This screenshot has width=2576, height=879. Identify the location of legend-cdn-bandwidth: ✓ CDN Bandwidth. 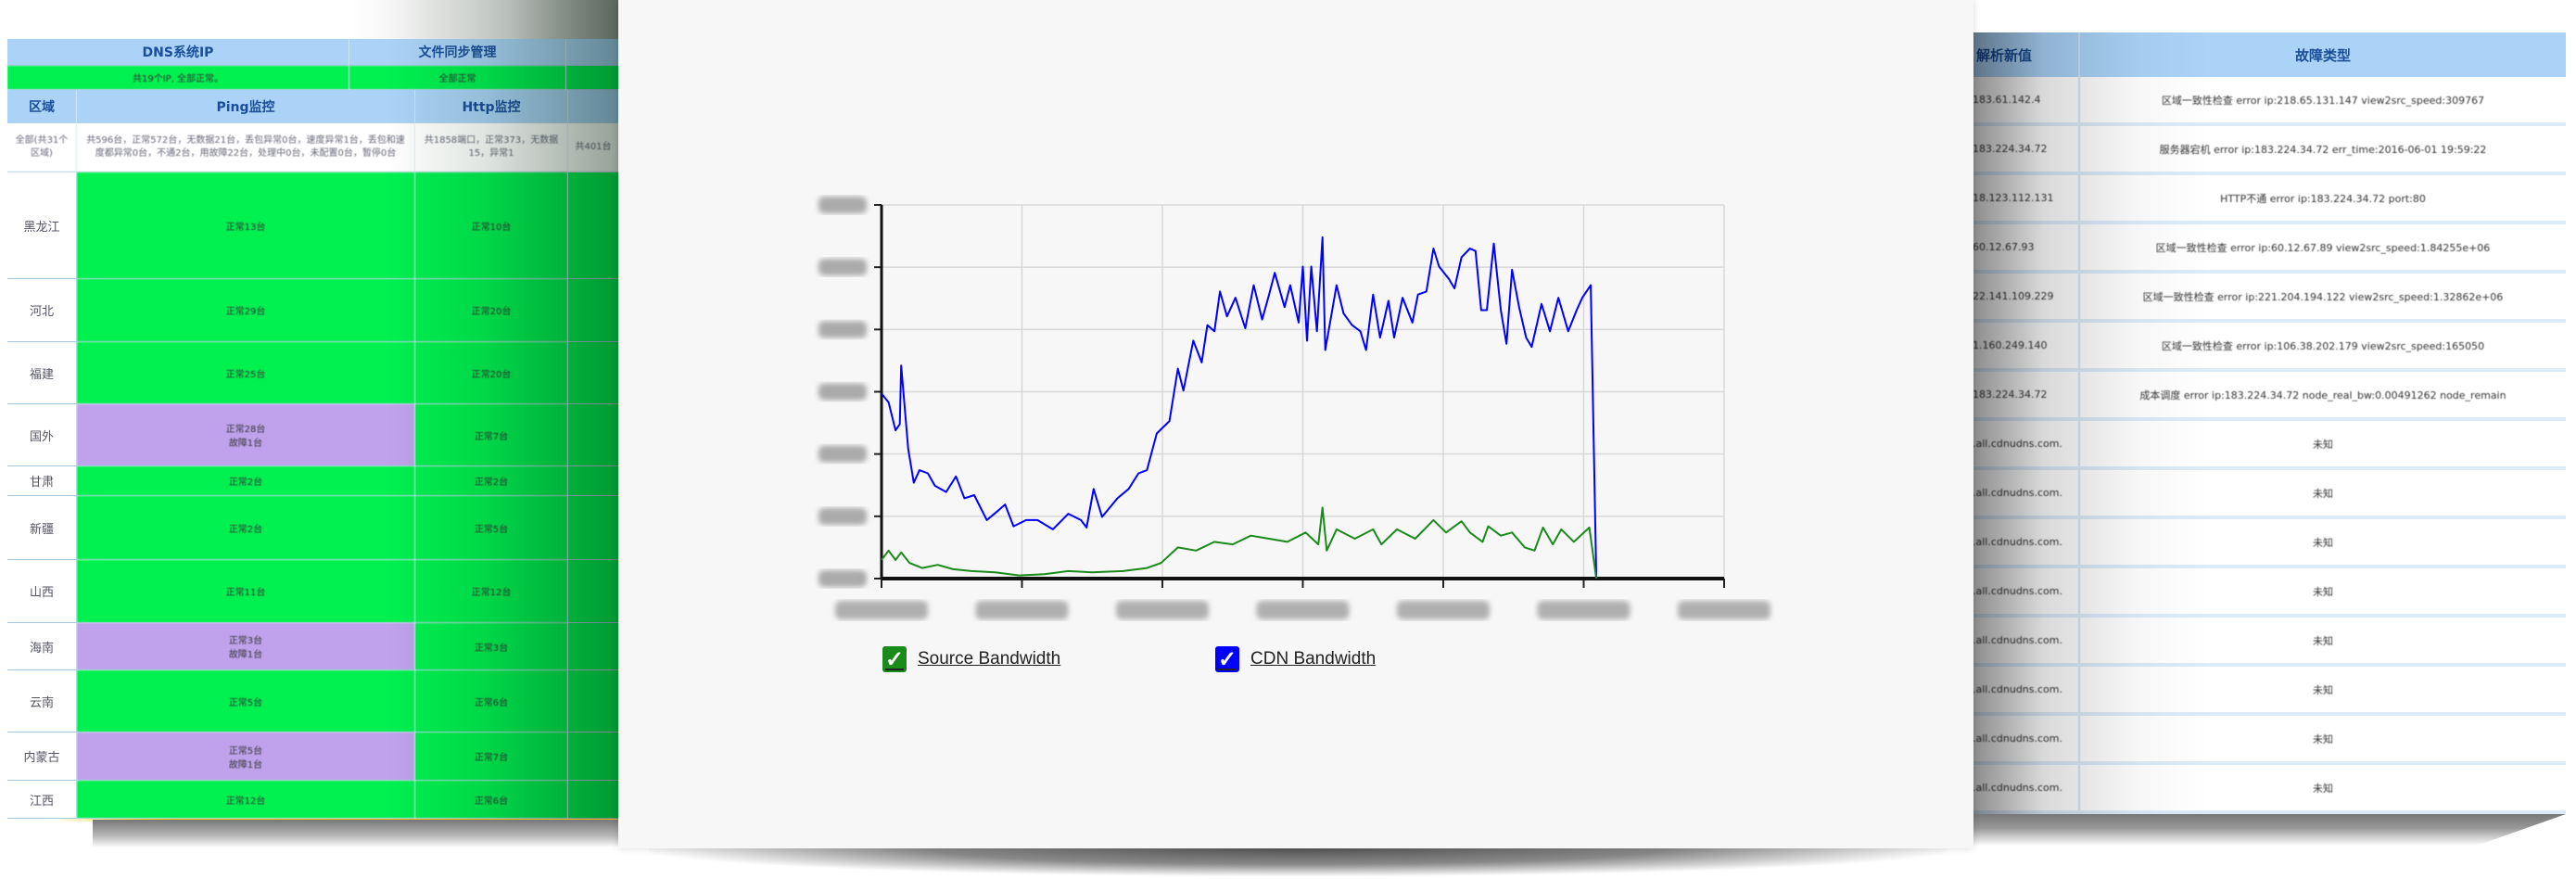
(1295, 659).